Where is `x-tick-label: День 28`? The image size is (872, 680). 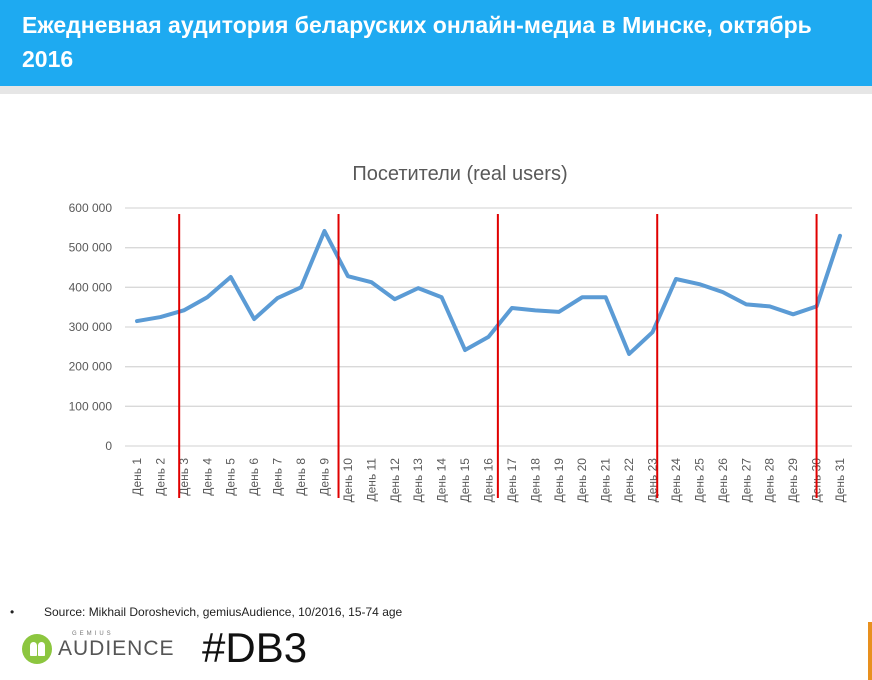
x-tick-label: День 28 is located at coordinates (770, 480).